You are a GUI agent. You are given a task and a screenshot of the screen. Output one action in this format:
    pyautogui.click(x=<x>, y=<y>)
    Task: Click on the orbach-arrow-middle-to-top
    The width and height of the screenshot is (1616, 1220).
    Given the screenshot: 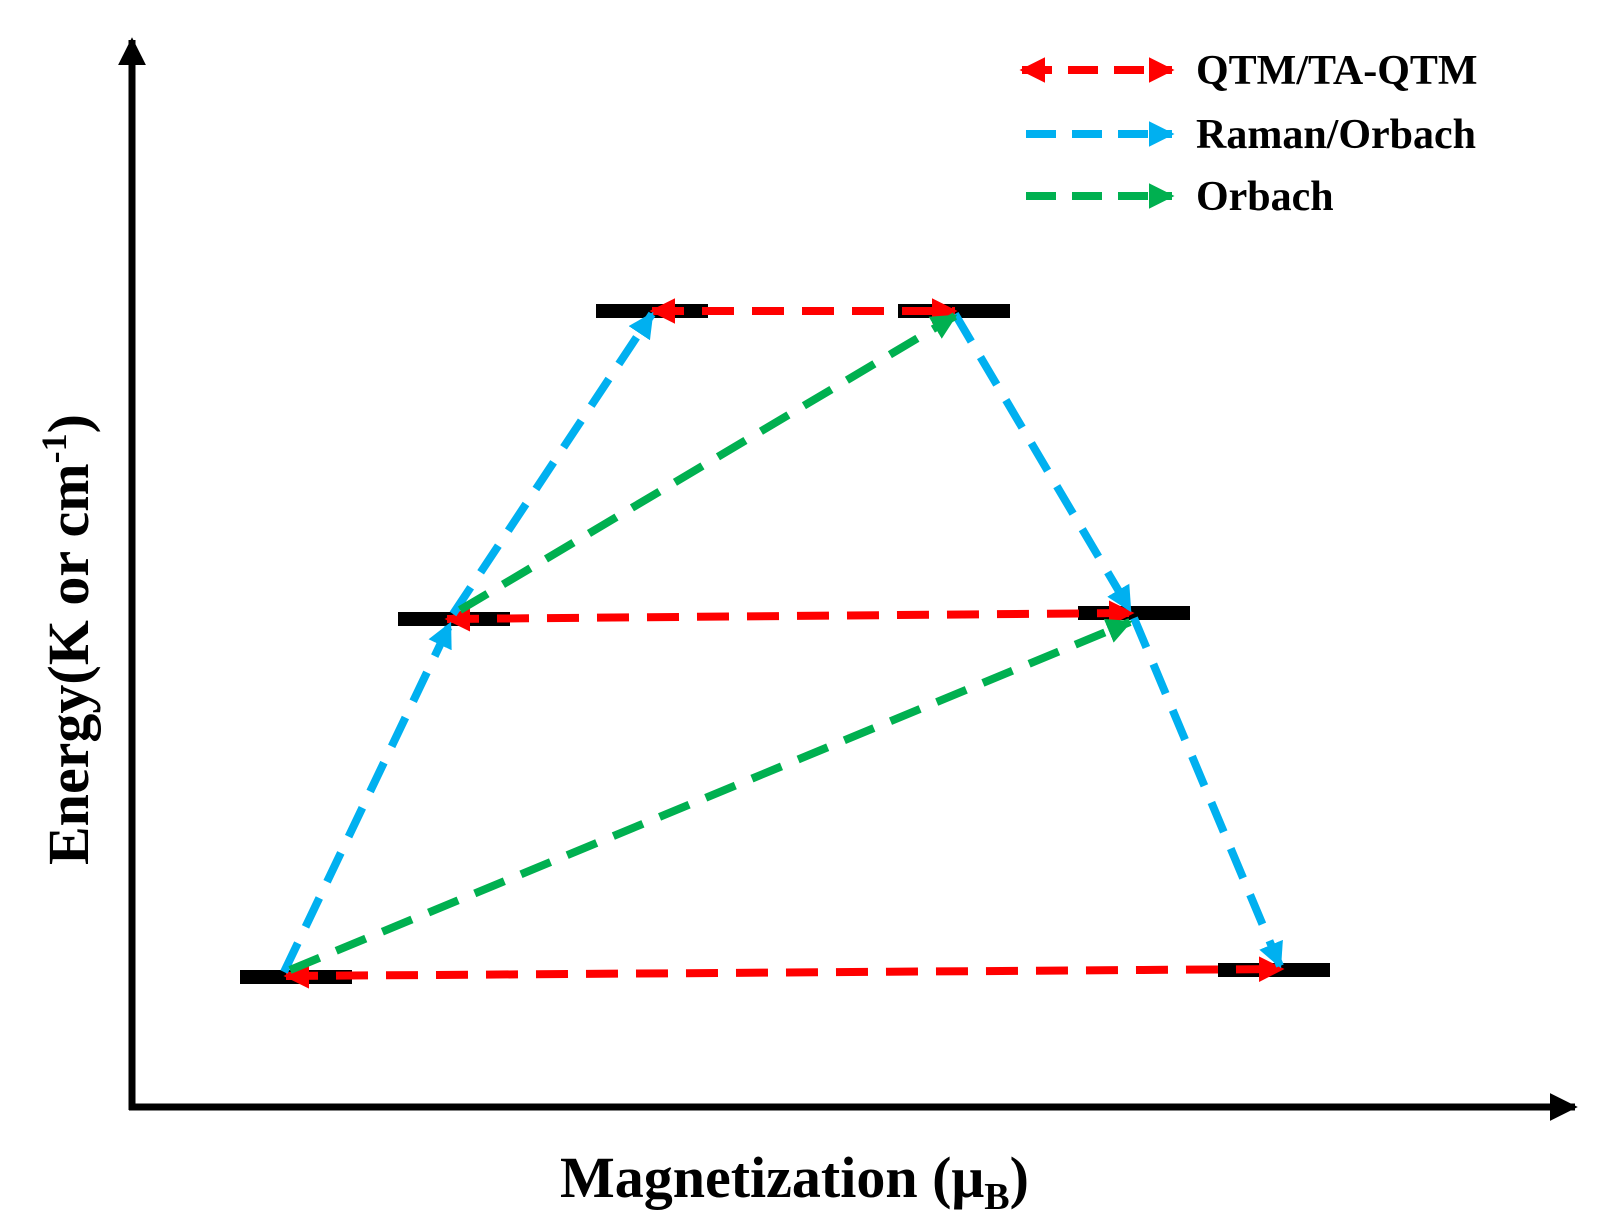 What is the action you would take?
    pyautogui.click(x=707, y=463)
    